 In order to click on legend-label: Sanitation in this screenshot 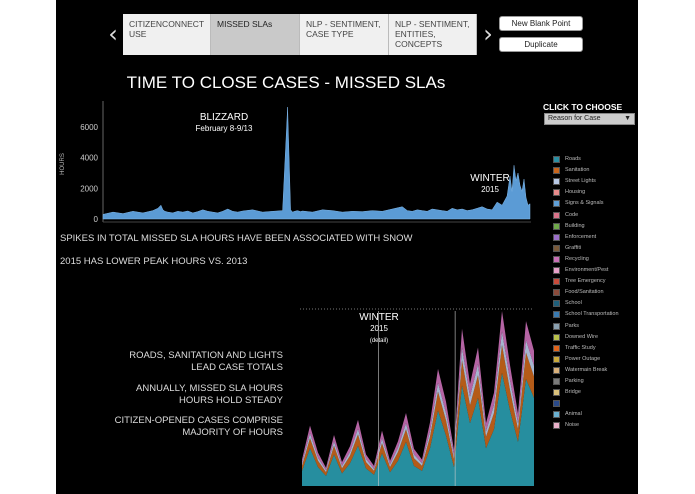, I will do `click(577, 170)`.